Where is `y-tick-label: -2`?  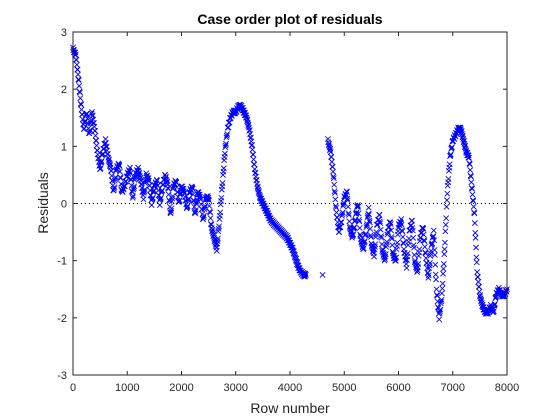
y-tick-label: -2 is located at coordinates (62, 319).